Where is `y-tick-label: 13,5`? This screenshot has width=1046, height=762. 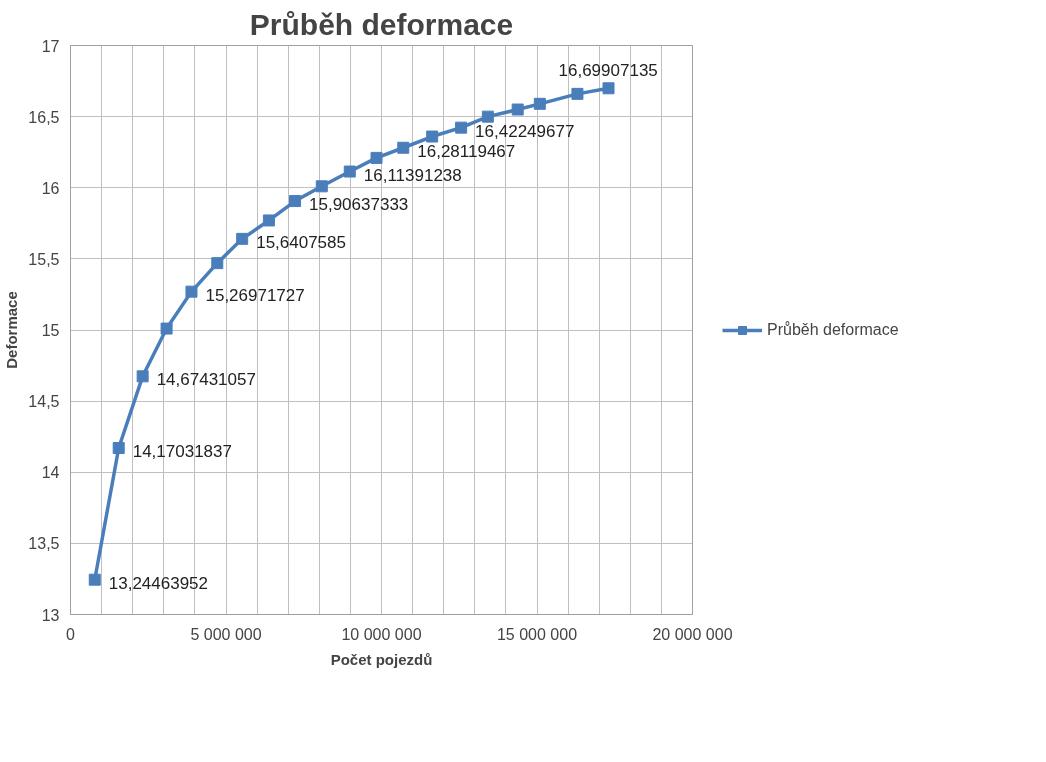
y-tick-label: 13,5 is located at coordinates (44, 544).